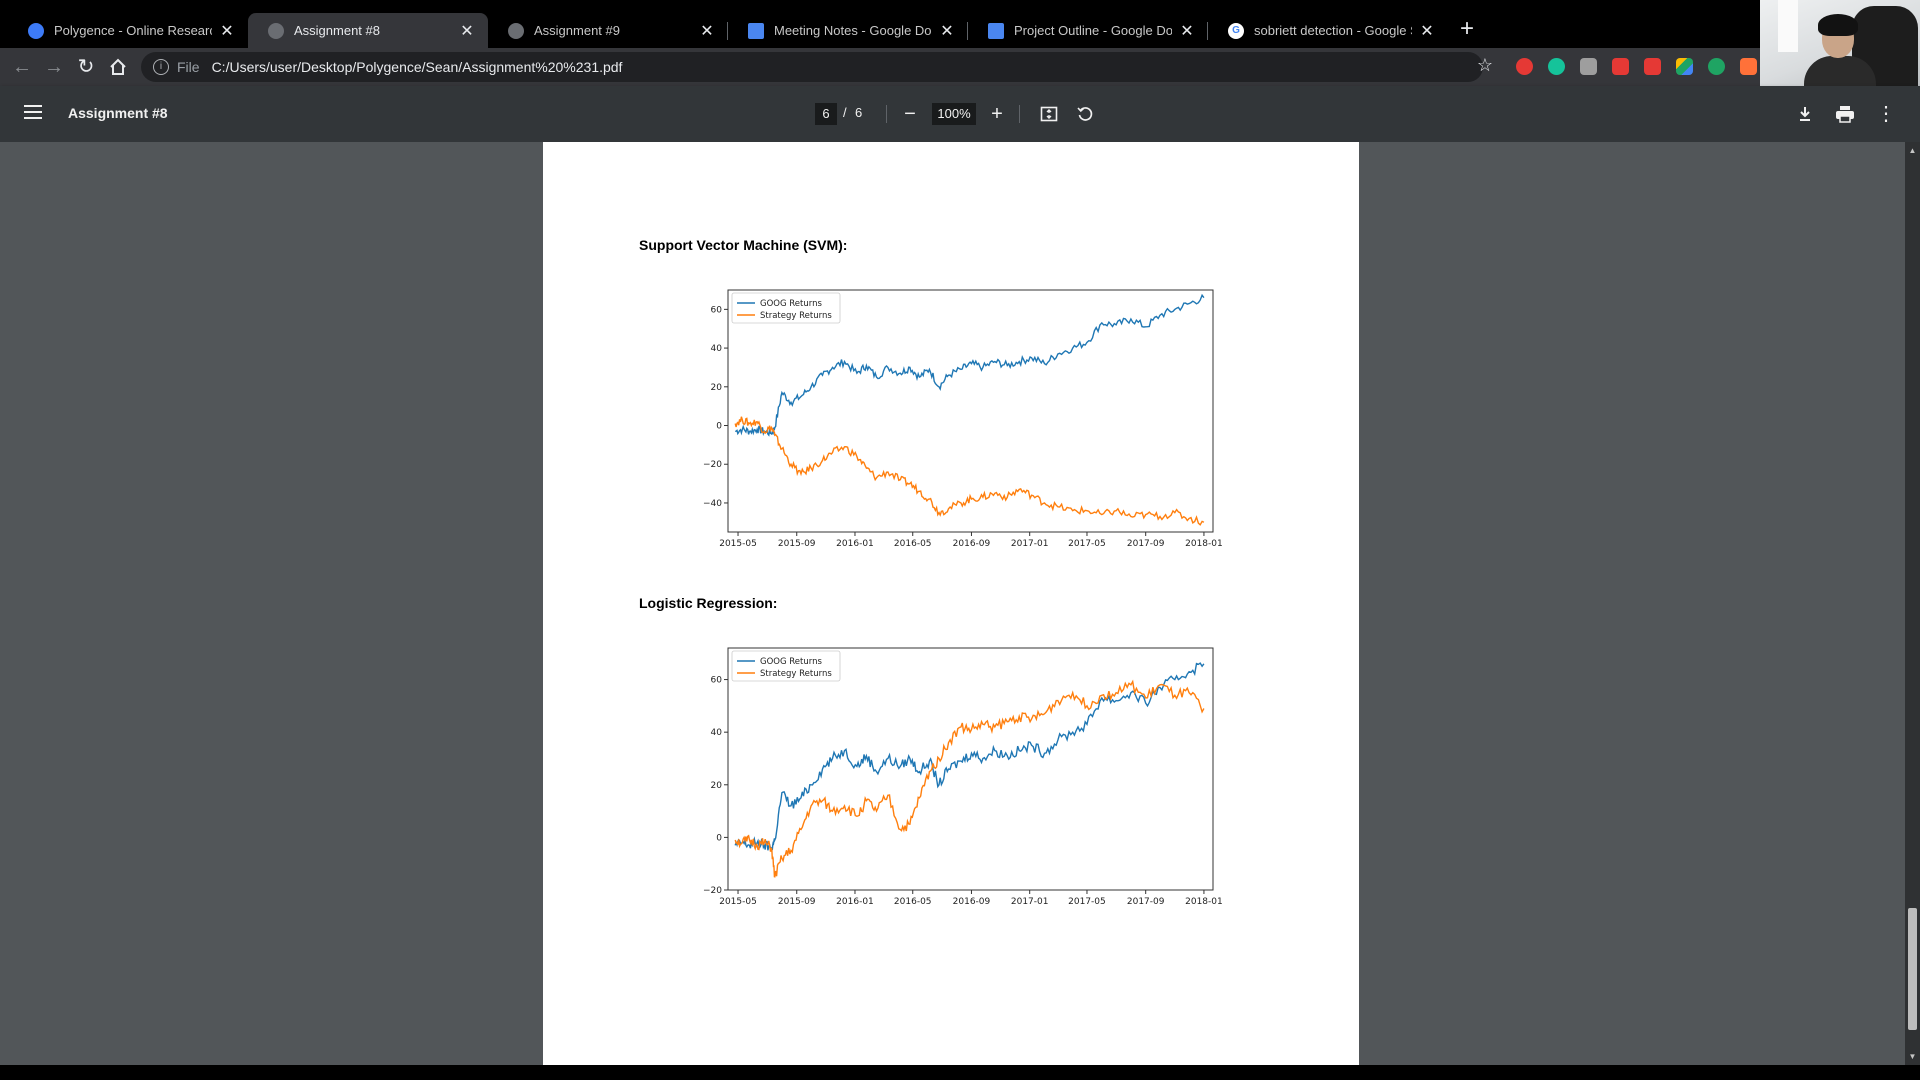 The image size is (1920, 1080). I want to click on download-button, so click(1805, 114).